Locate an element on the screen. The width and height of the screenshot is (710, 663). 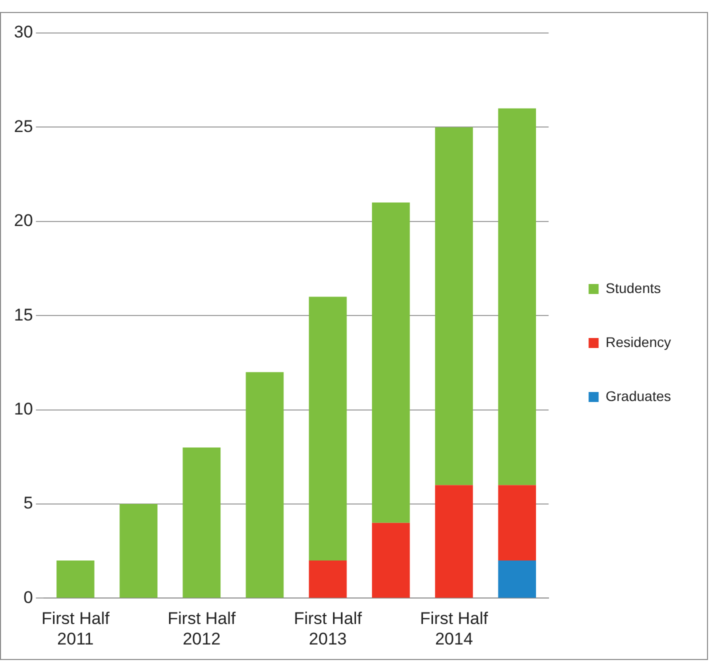
x-tick-label: First Half 2012 is located at coordinates (202, 628).